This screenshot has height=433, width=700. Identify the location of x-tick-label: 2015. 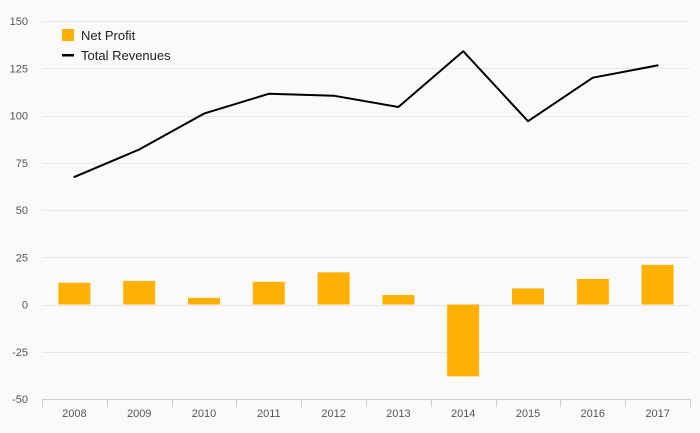
(528, 414).